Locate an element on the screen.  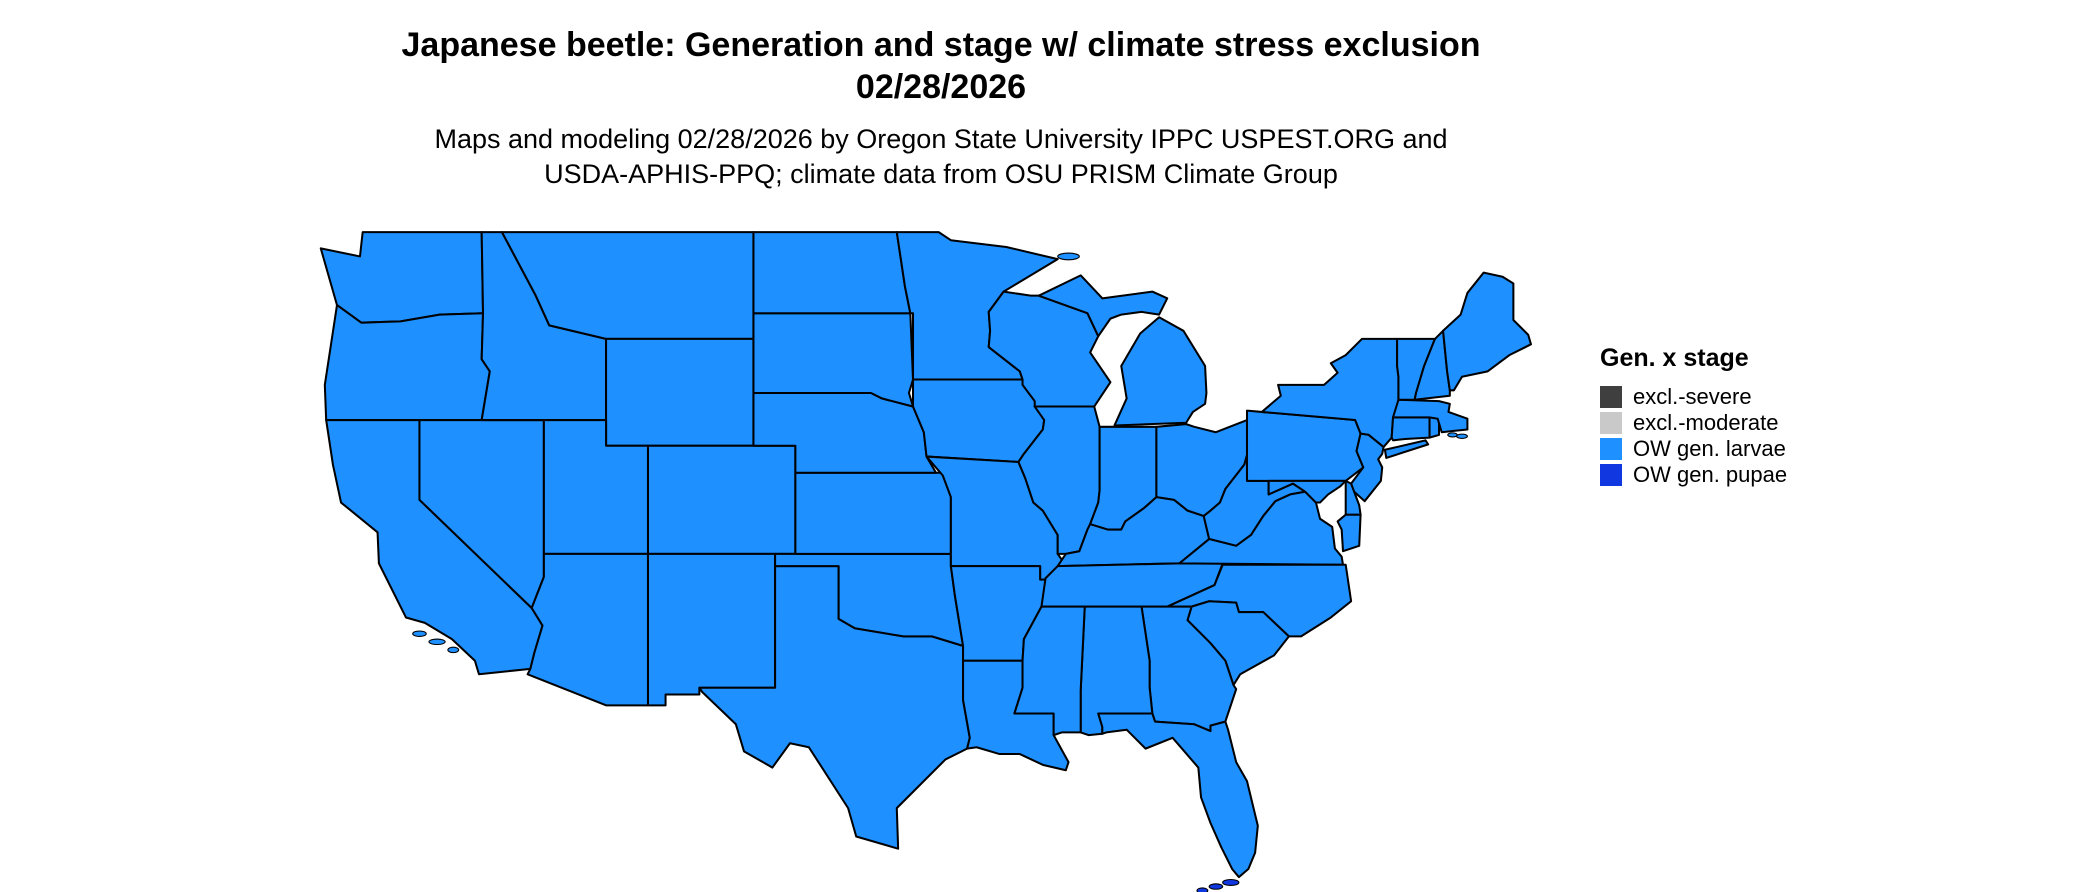
map-title-date: 02/28/2026 is located at coordinates (941, 87).